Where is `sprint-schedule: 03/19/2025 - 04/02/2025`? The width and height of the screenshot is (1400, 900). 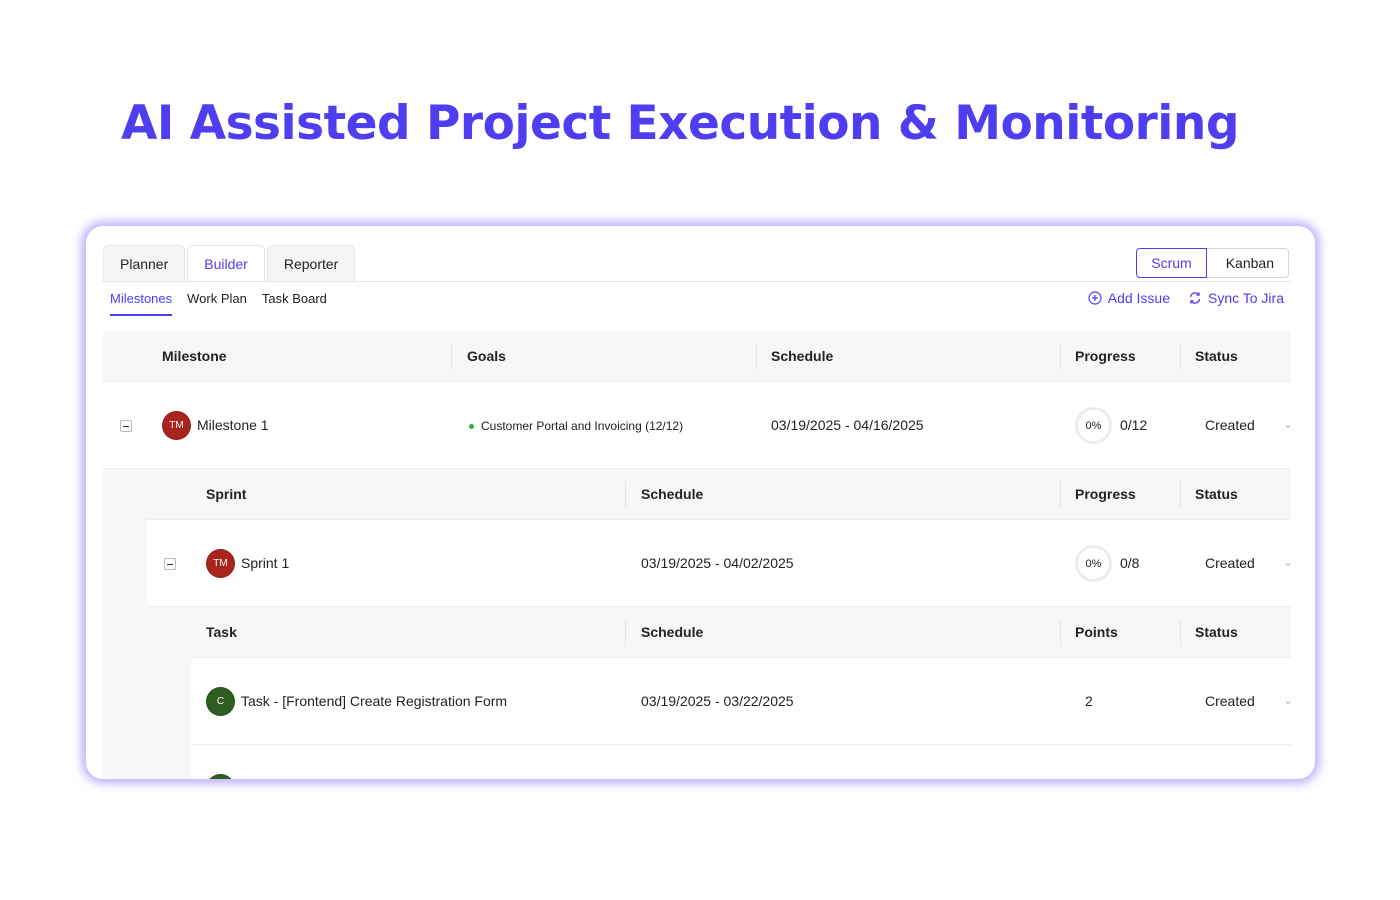
sprint-schedule: 03/19/2025 - 04/02/2025 is located at coordinates (717, 563).